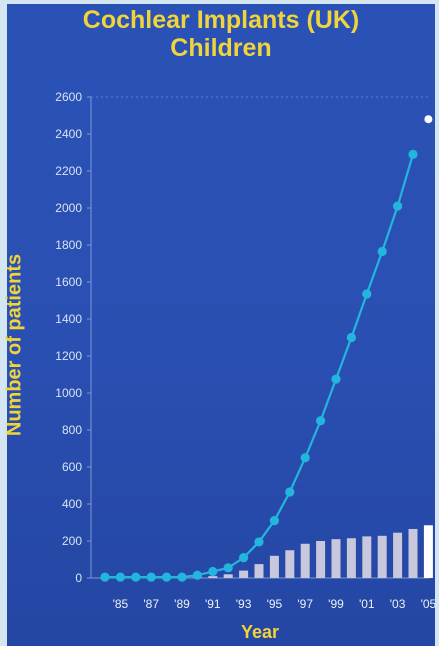  Describe the element at coordinates (221, 48) in the screenshot. I see `chart-title-line-2: Children` at that location.